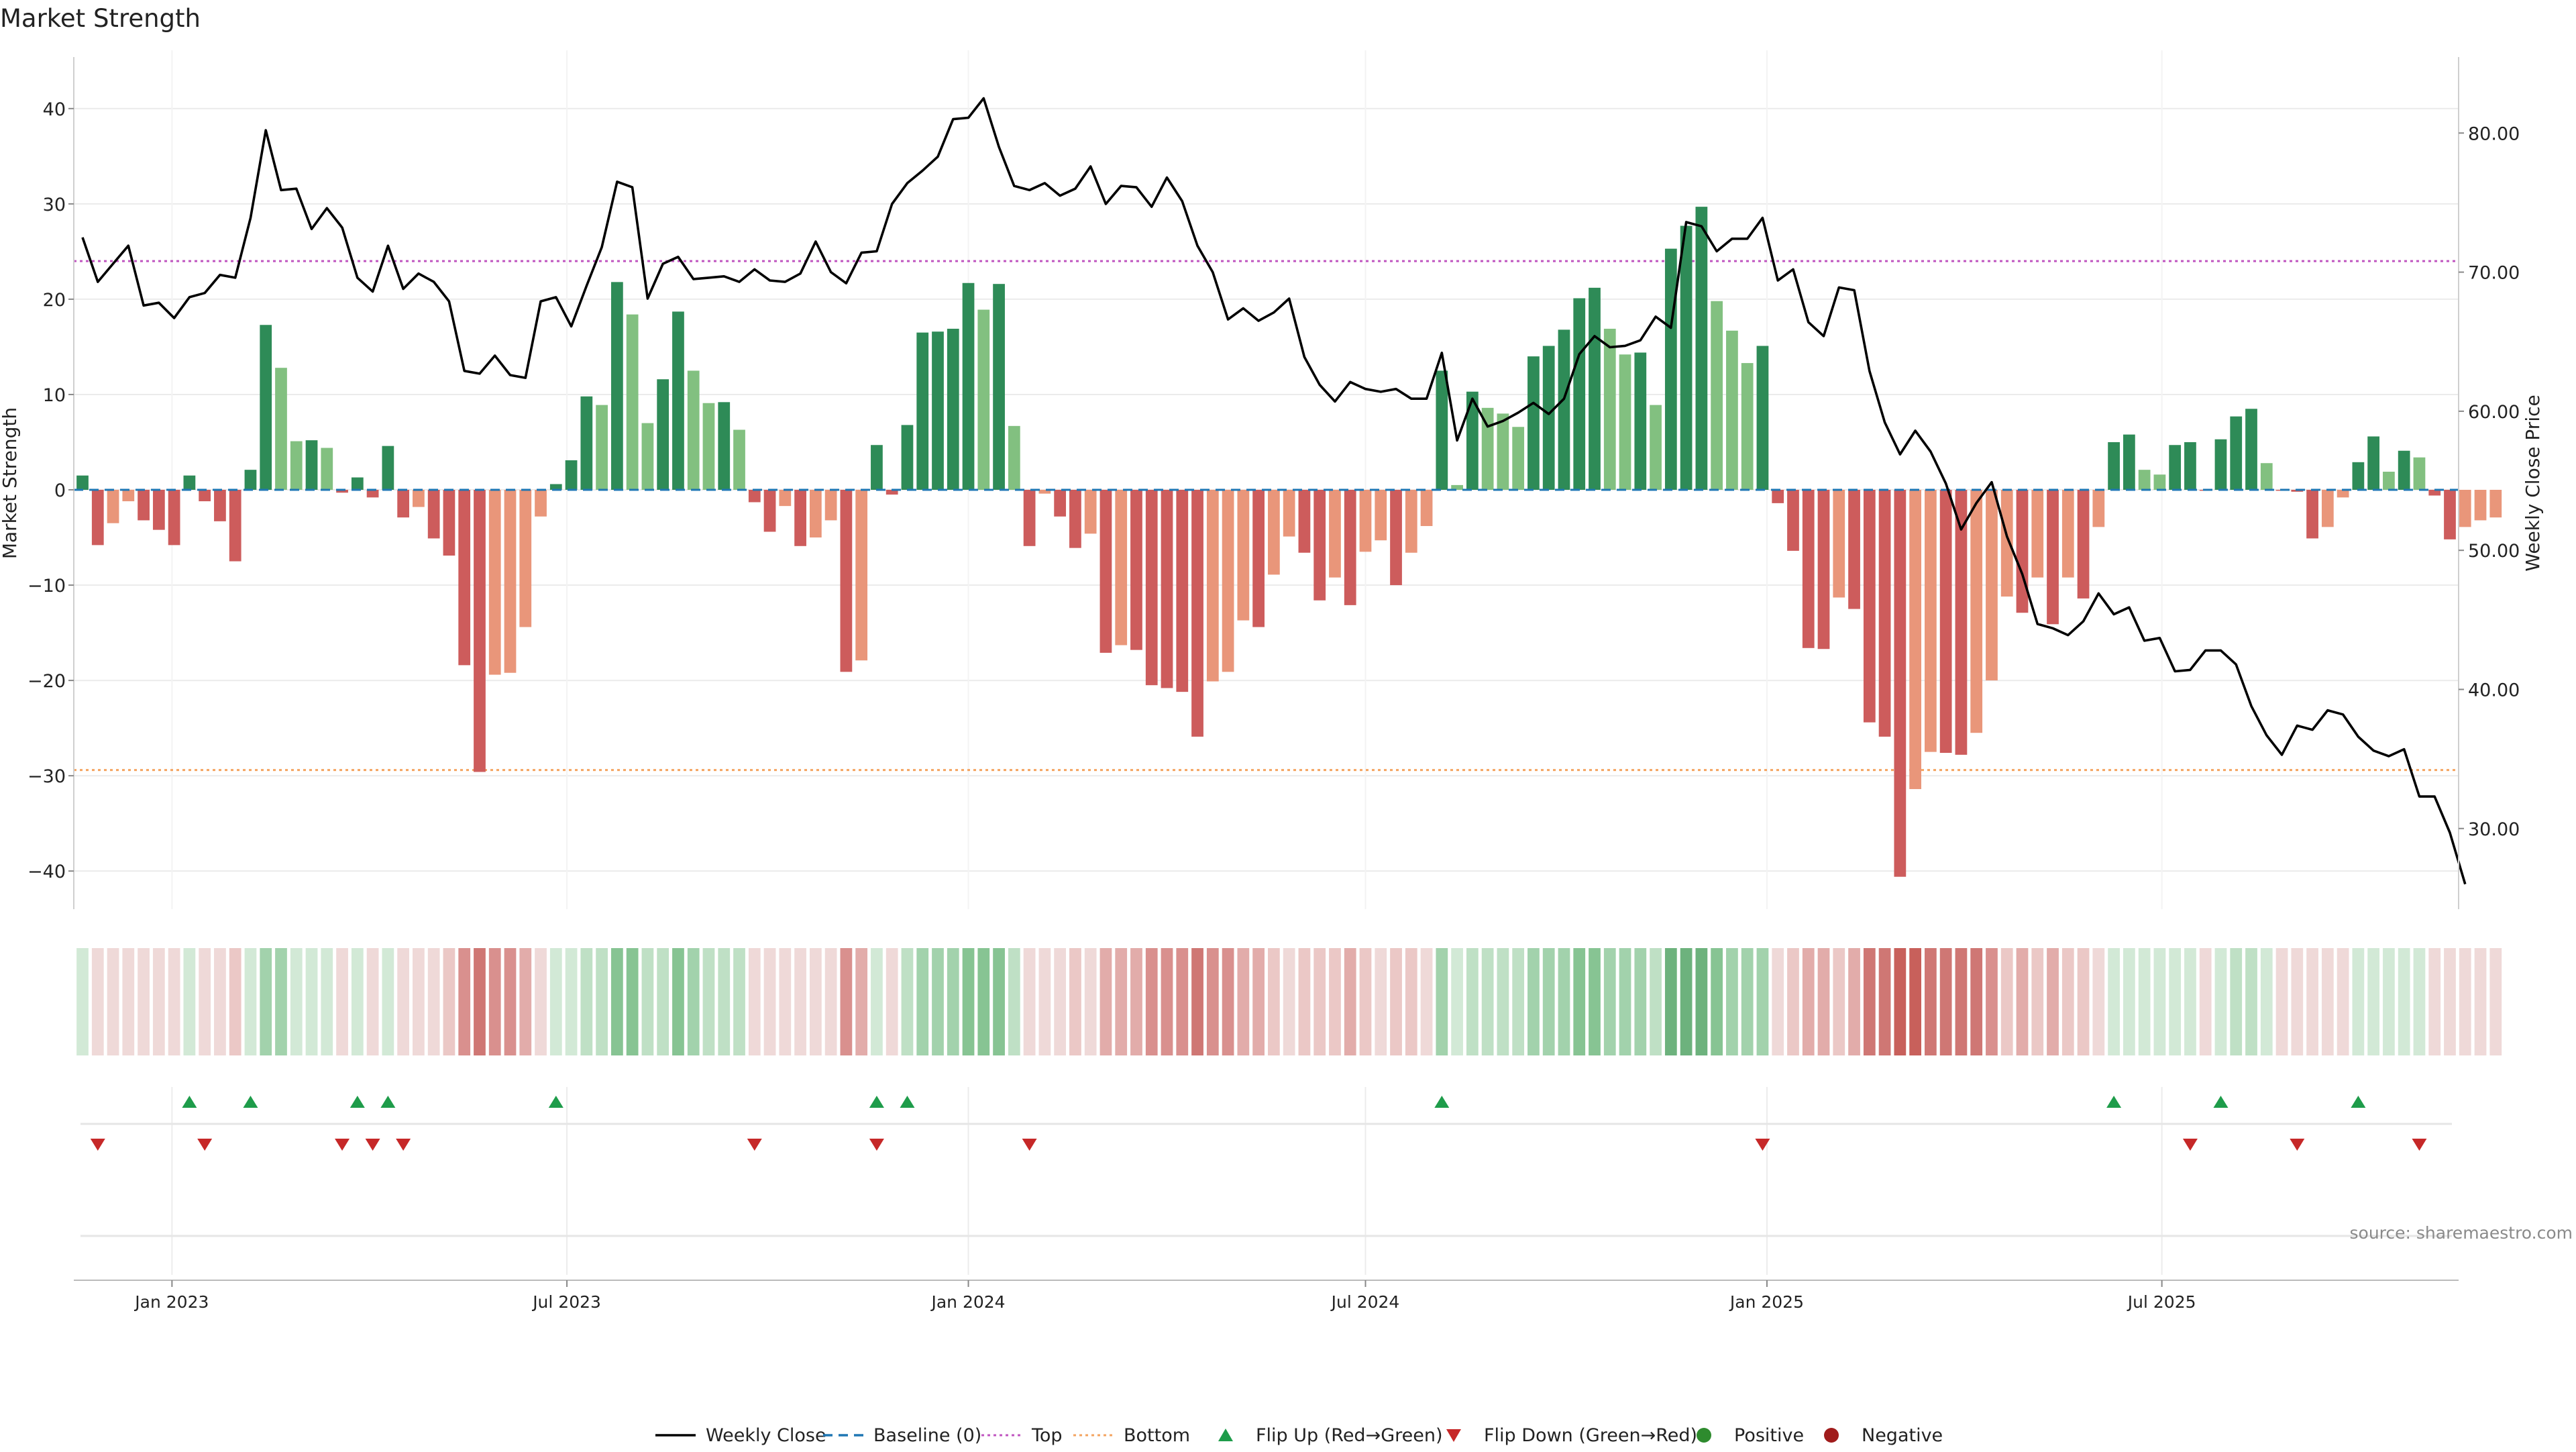 This screenshot has height=1452, width=2576. What do you see at coordinates (2494, 274) in the screenshot?
I see `right-axis-tick-label: 70.00` at bounding box center [2494, 274].